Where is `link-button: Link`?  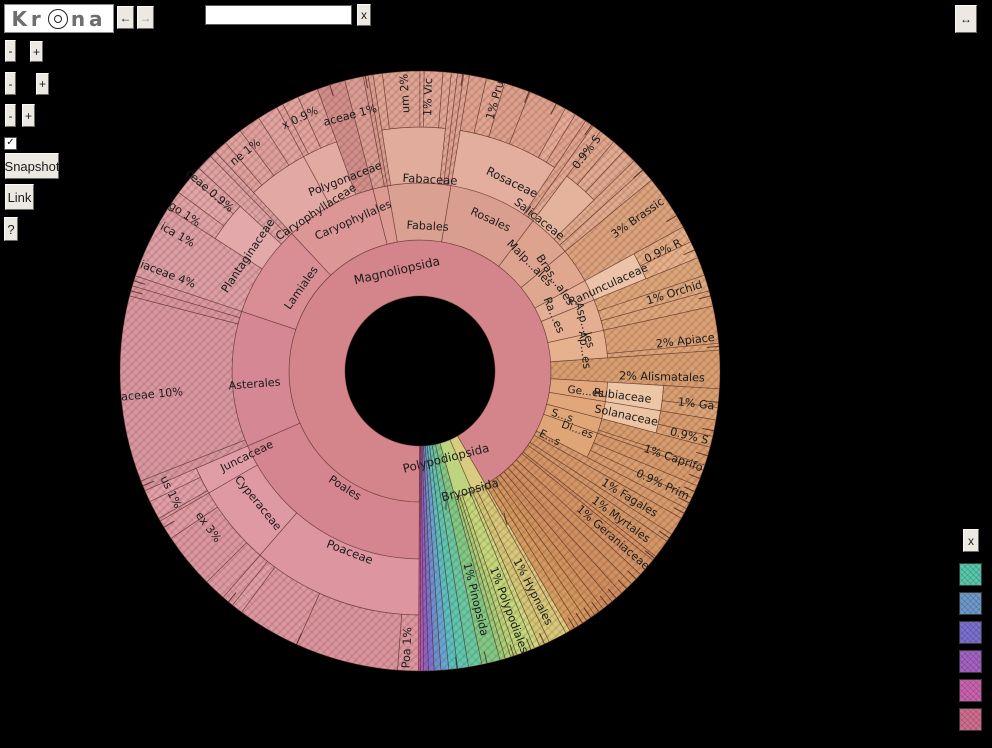 link-button: Link is located at coordinates (19, 197).